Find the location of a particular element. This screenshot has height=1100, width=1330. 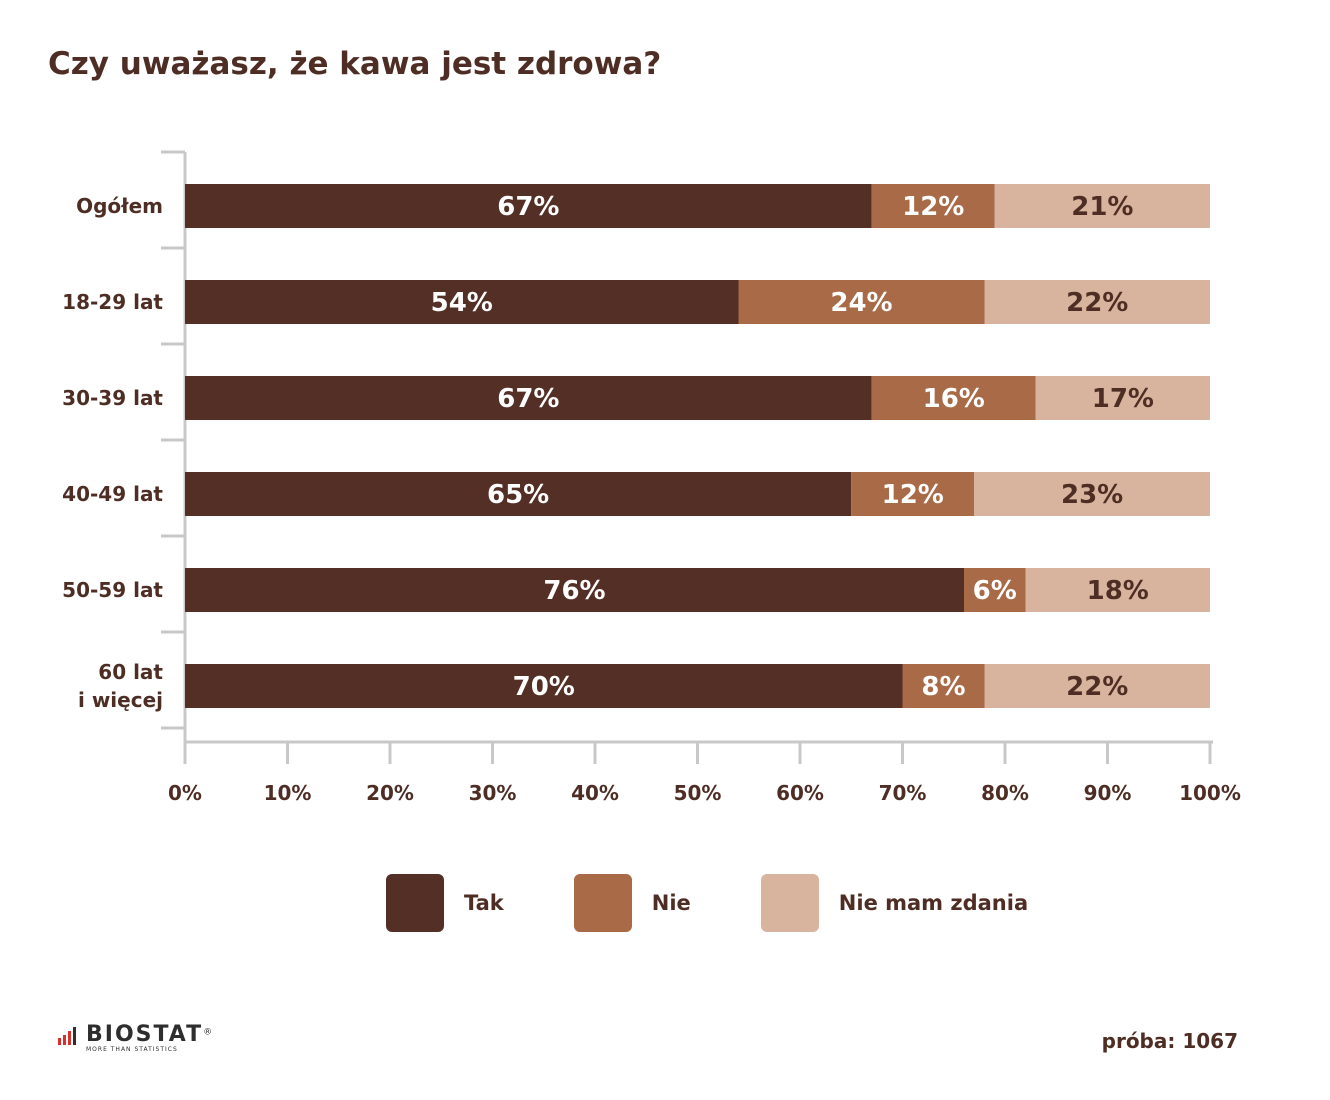

legend-item-nie: Nie is located at coordinates (632, 903).